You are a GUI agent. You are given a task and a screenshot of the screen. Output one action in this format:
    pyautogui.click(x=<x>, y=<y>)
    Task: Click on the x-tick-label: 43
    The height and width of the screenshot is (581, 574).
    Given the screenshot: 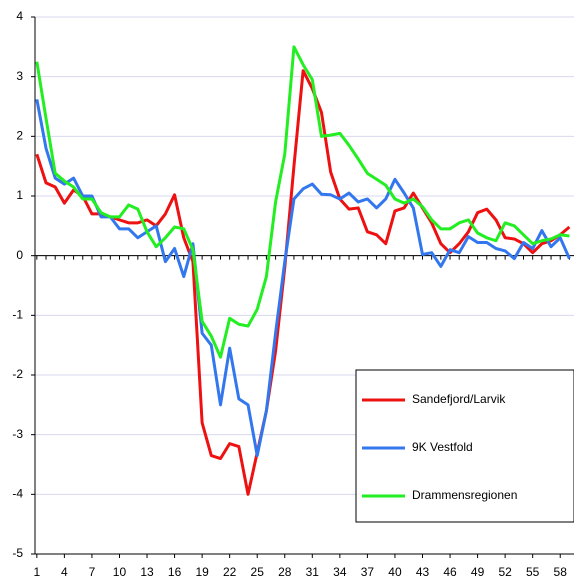 What is the action you would take?
    pyautogui.click(x=423, y=572)
    